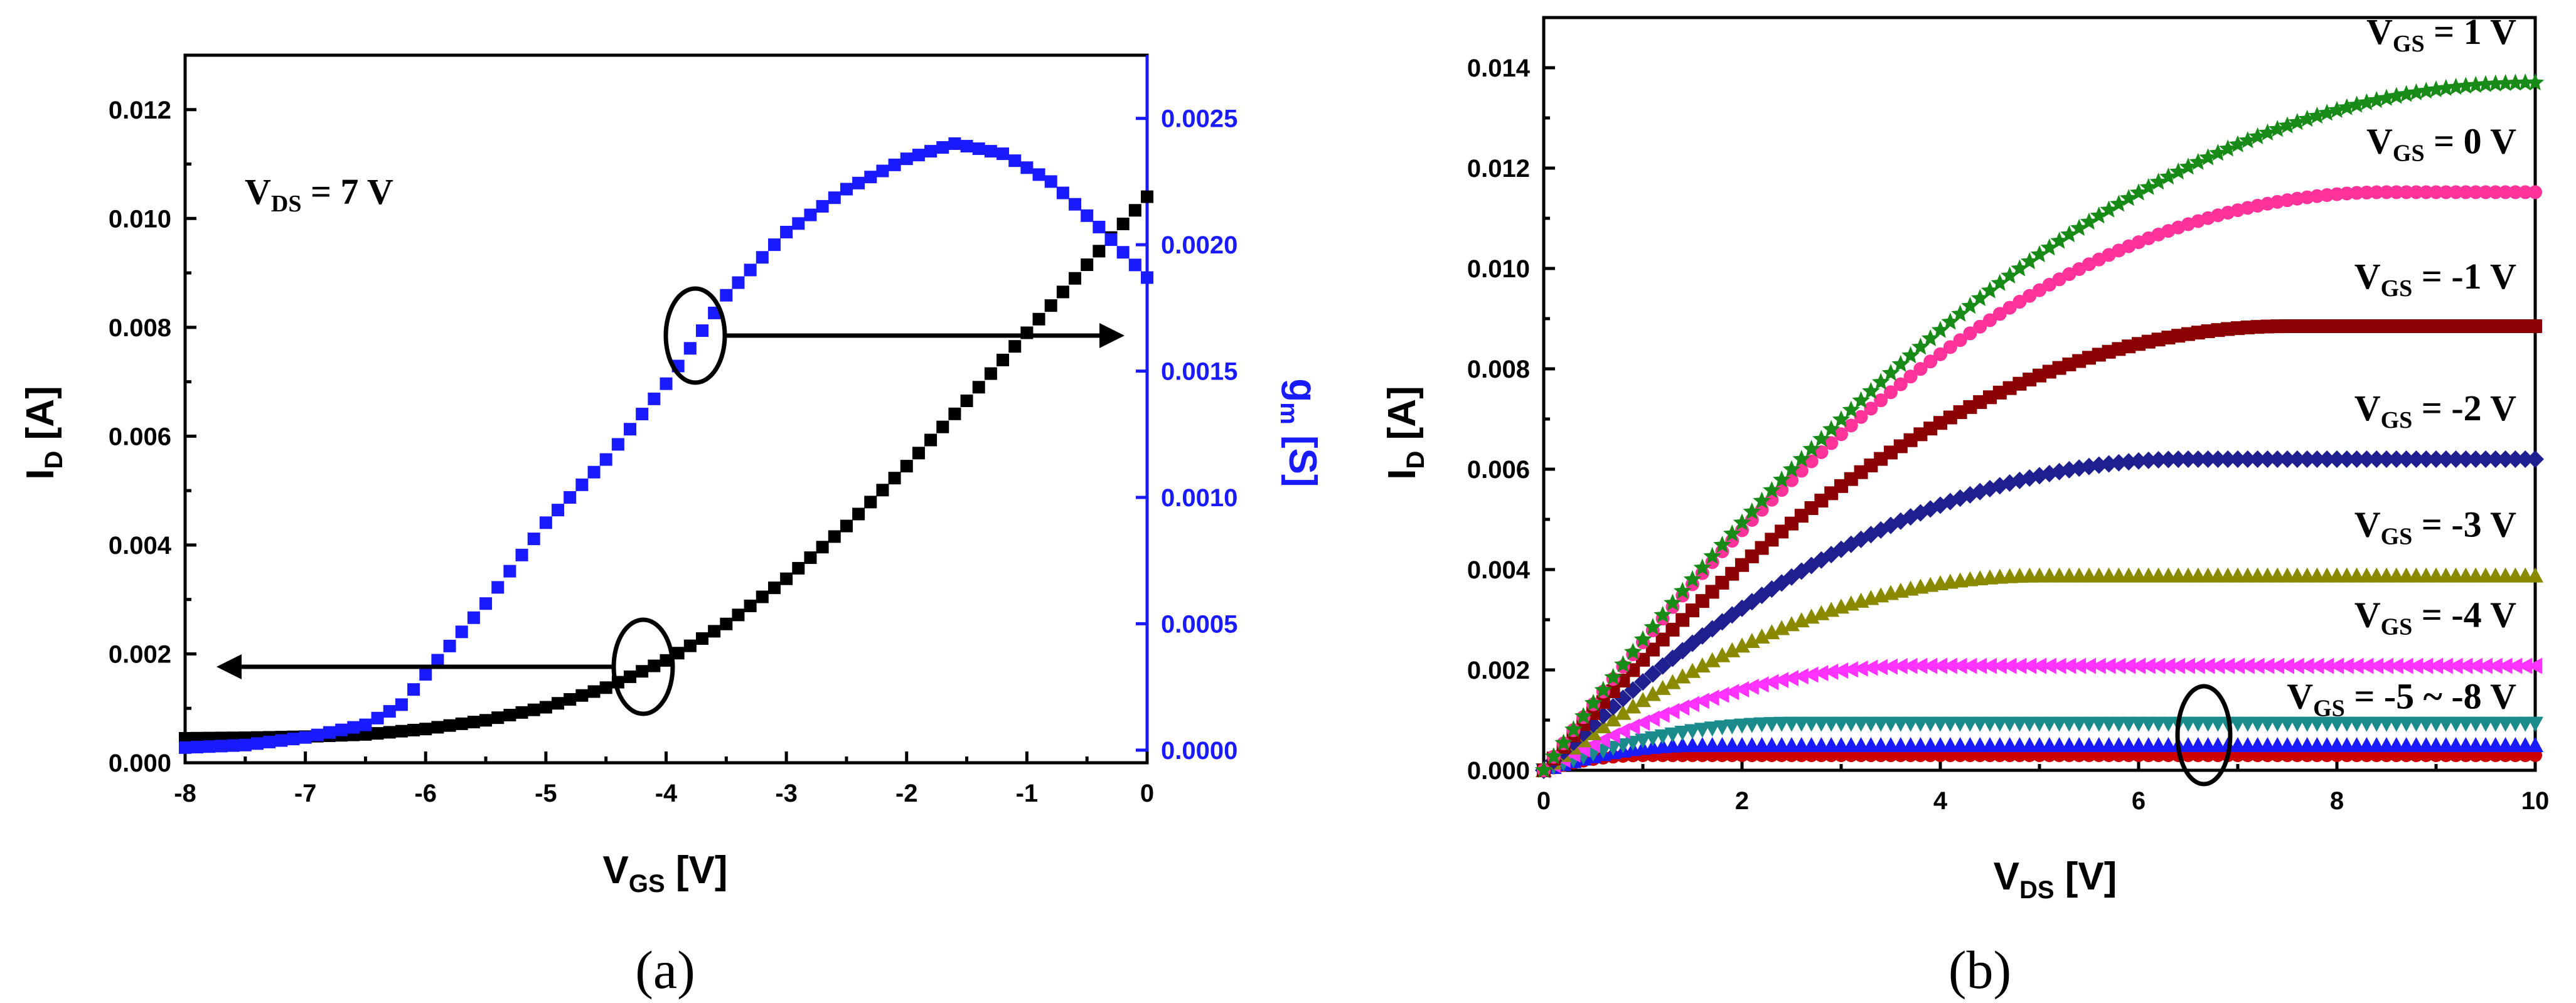 The width and height of the screenshot is (2576, 1003). Describe the element at coordinates (665, 970) in the screenshot. I see `panel-label-a: (a)` at that location.